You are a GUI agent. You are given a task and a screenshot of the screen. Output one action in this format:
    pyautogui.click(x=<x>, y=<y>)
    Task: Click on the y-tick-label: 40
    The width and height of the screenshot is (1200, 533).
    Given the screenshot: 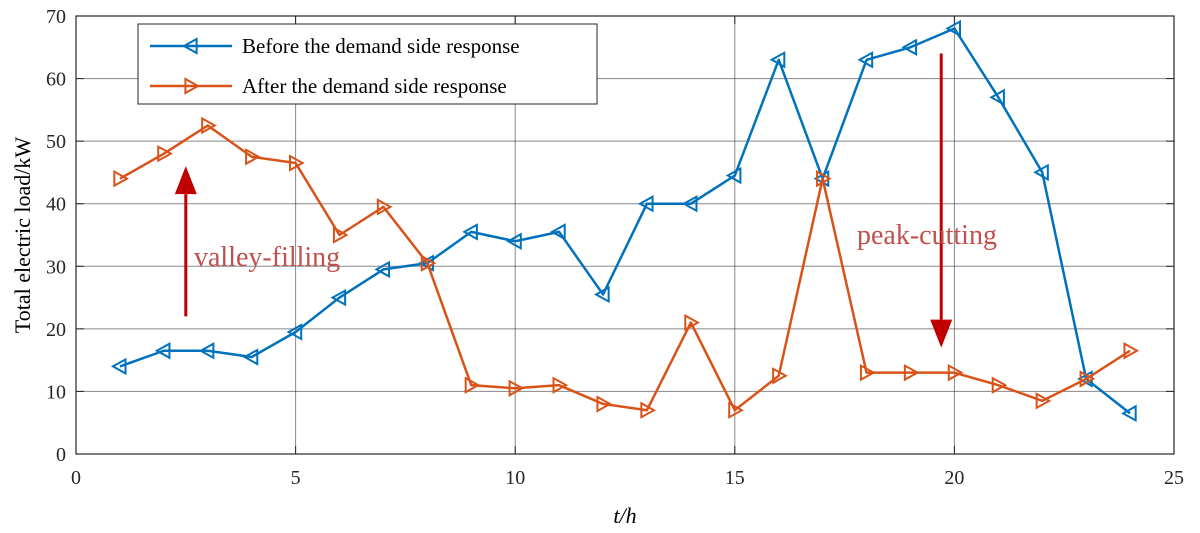 What is the action you would take?
    pyautogui.click(x=56, y=205)
    